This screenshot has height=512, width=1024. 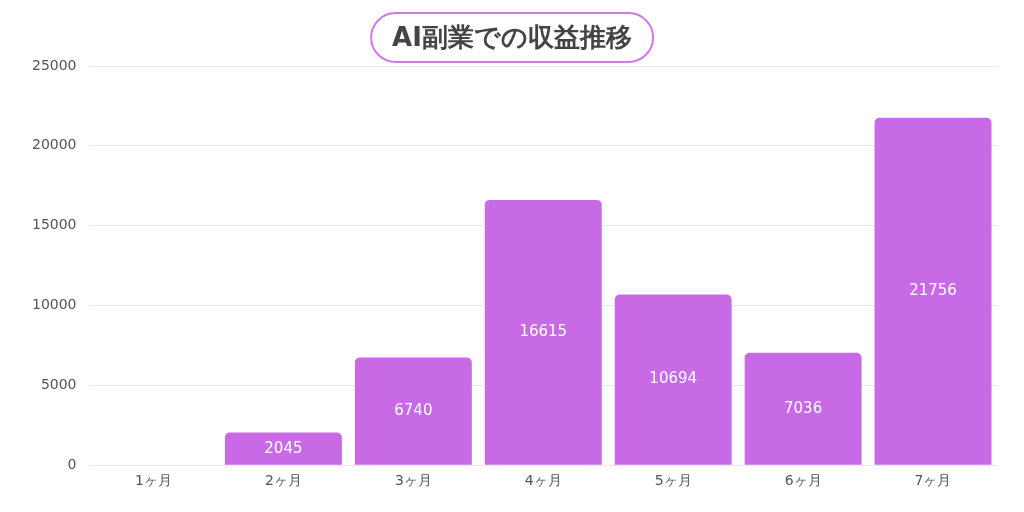 What do you see at coordinates (54, 304) in the screenshot?
I see `y-tick-label: 10000` at bounding box center [54, 304].